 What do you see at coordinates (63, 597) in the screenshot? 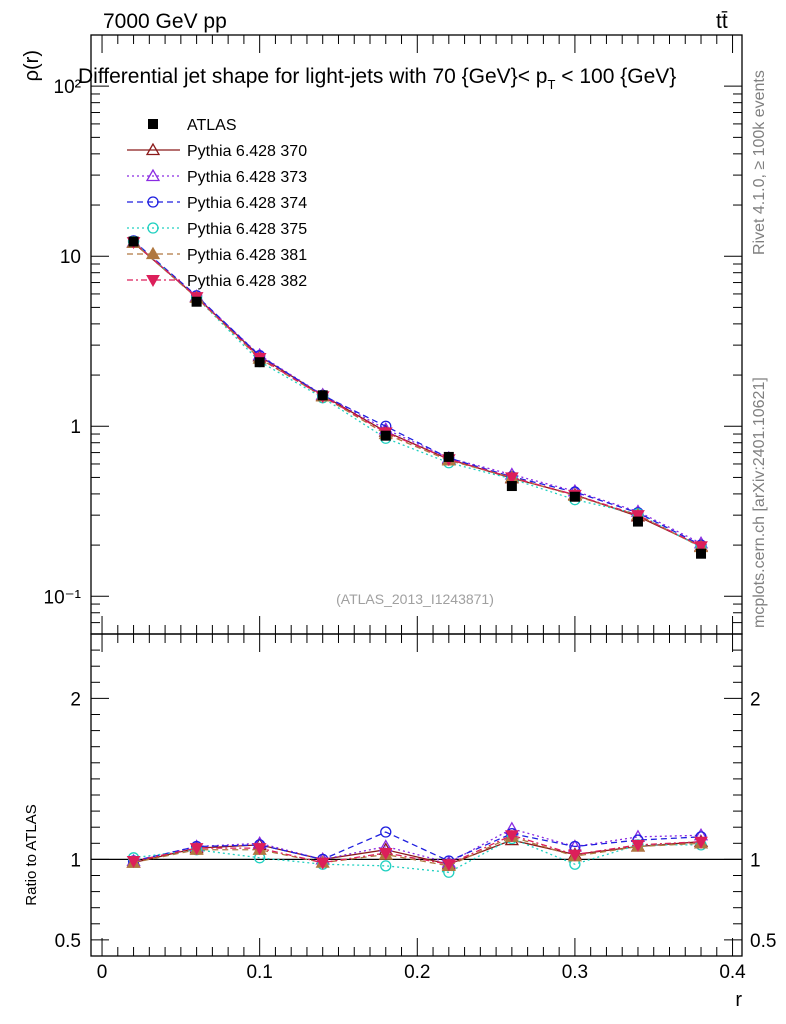
I see `y-tick-label: 10⁻¹` at bounding box center [63, 597].